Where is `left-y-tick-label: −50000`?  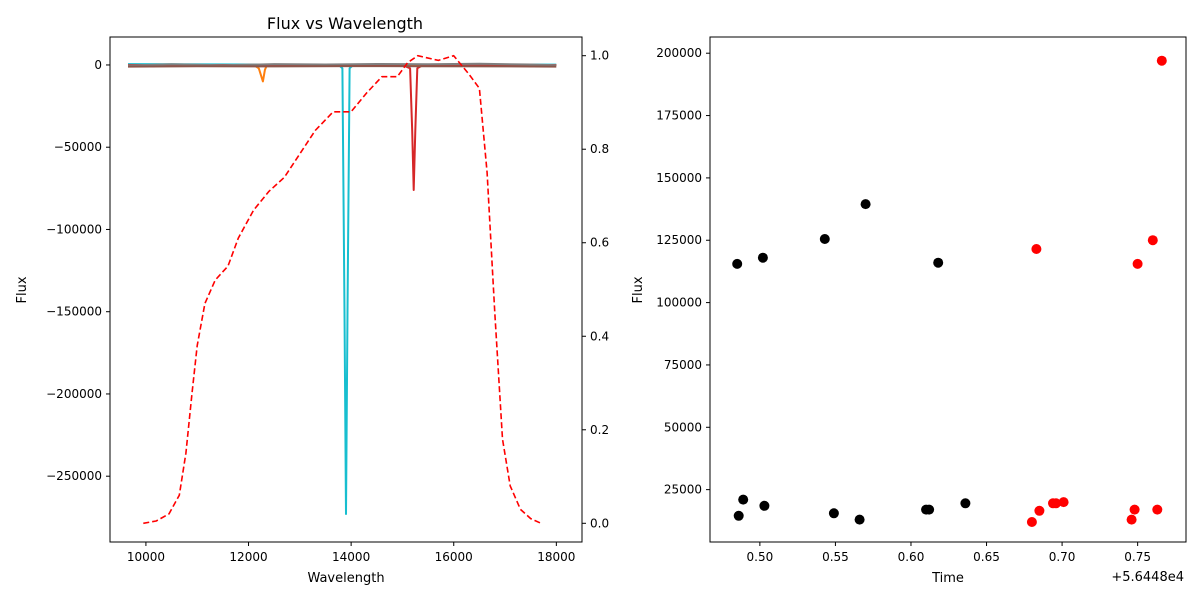 left-y-tick-label: −50000 is located at coordinates (78, 147).